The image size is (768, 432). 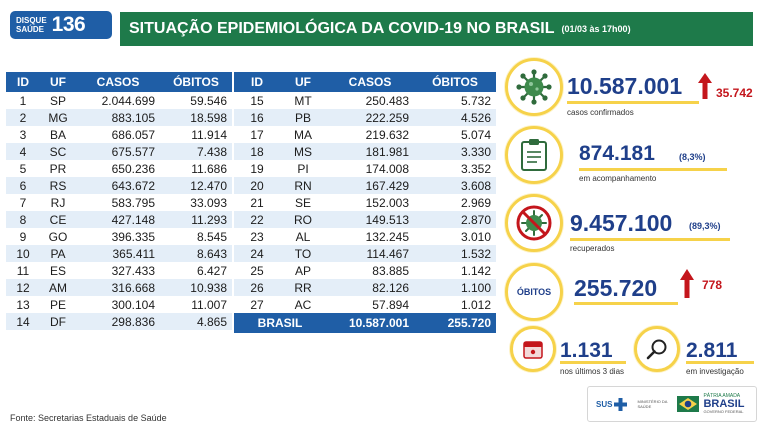 What do you see at coordinates (280, 323) in the screenshot?
I see `total-label: BRASIL` at bounding box center [280, 323].